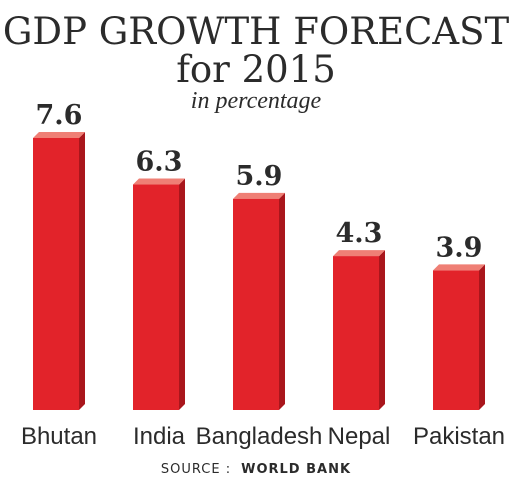 The height and width of the screenshot is (504, 513). Describe the element at coordinates (459, 436) in the screenshot. I see `category-label-pakistan: Pakistan` at that location.